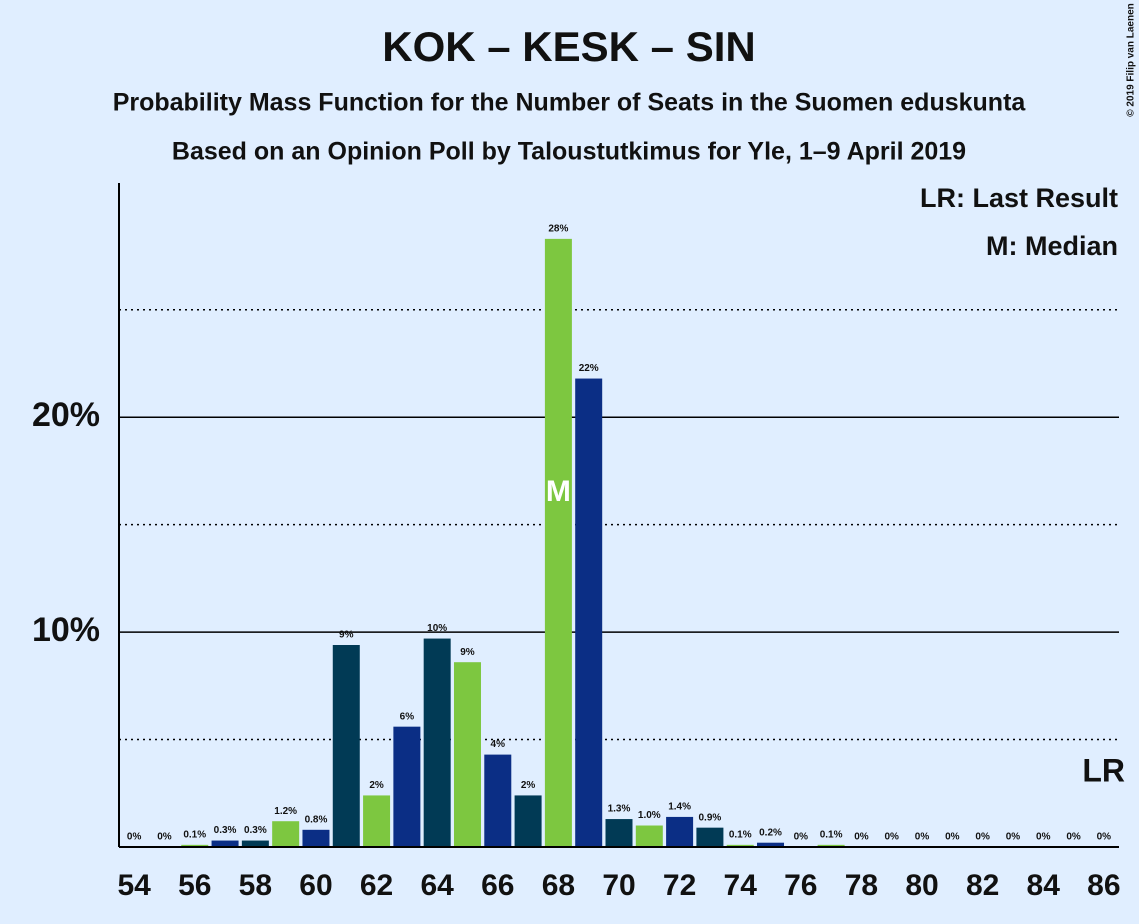 This screenshot has width=1139, height=924. What do you see at coordinates (982, 885) in the screenshot?
I see `x-tick-label: 82` at bounding box center [982, 885].